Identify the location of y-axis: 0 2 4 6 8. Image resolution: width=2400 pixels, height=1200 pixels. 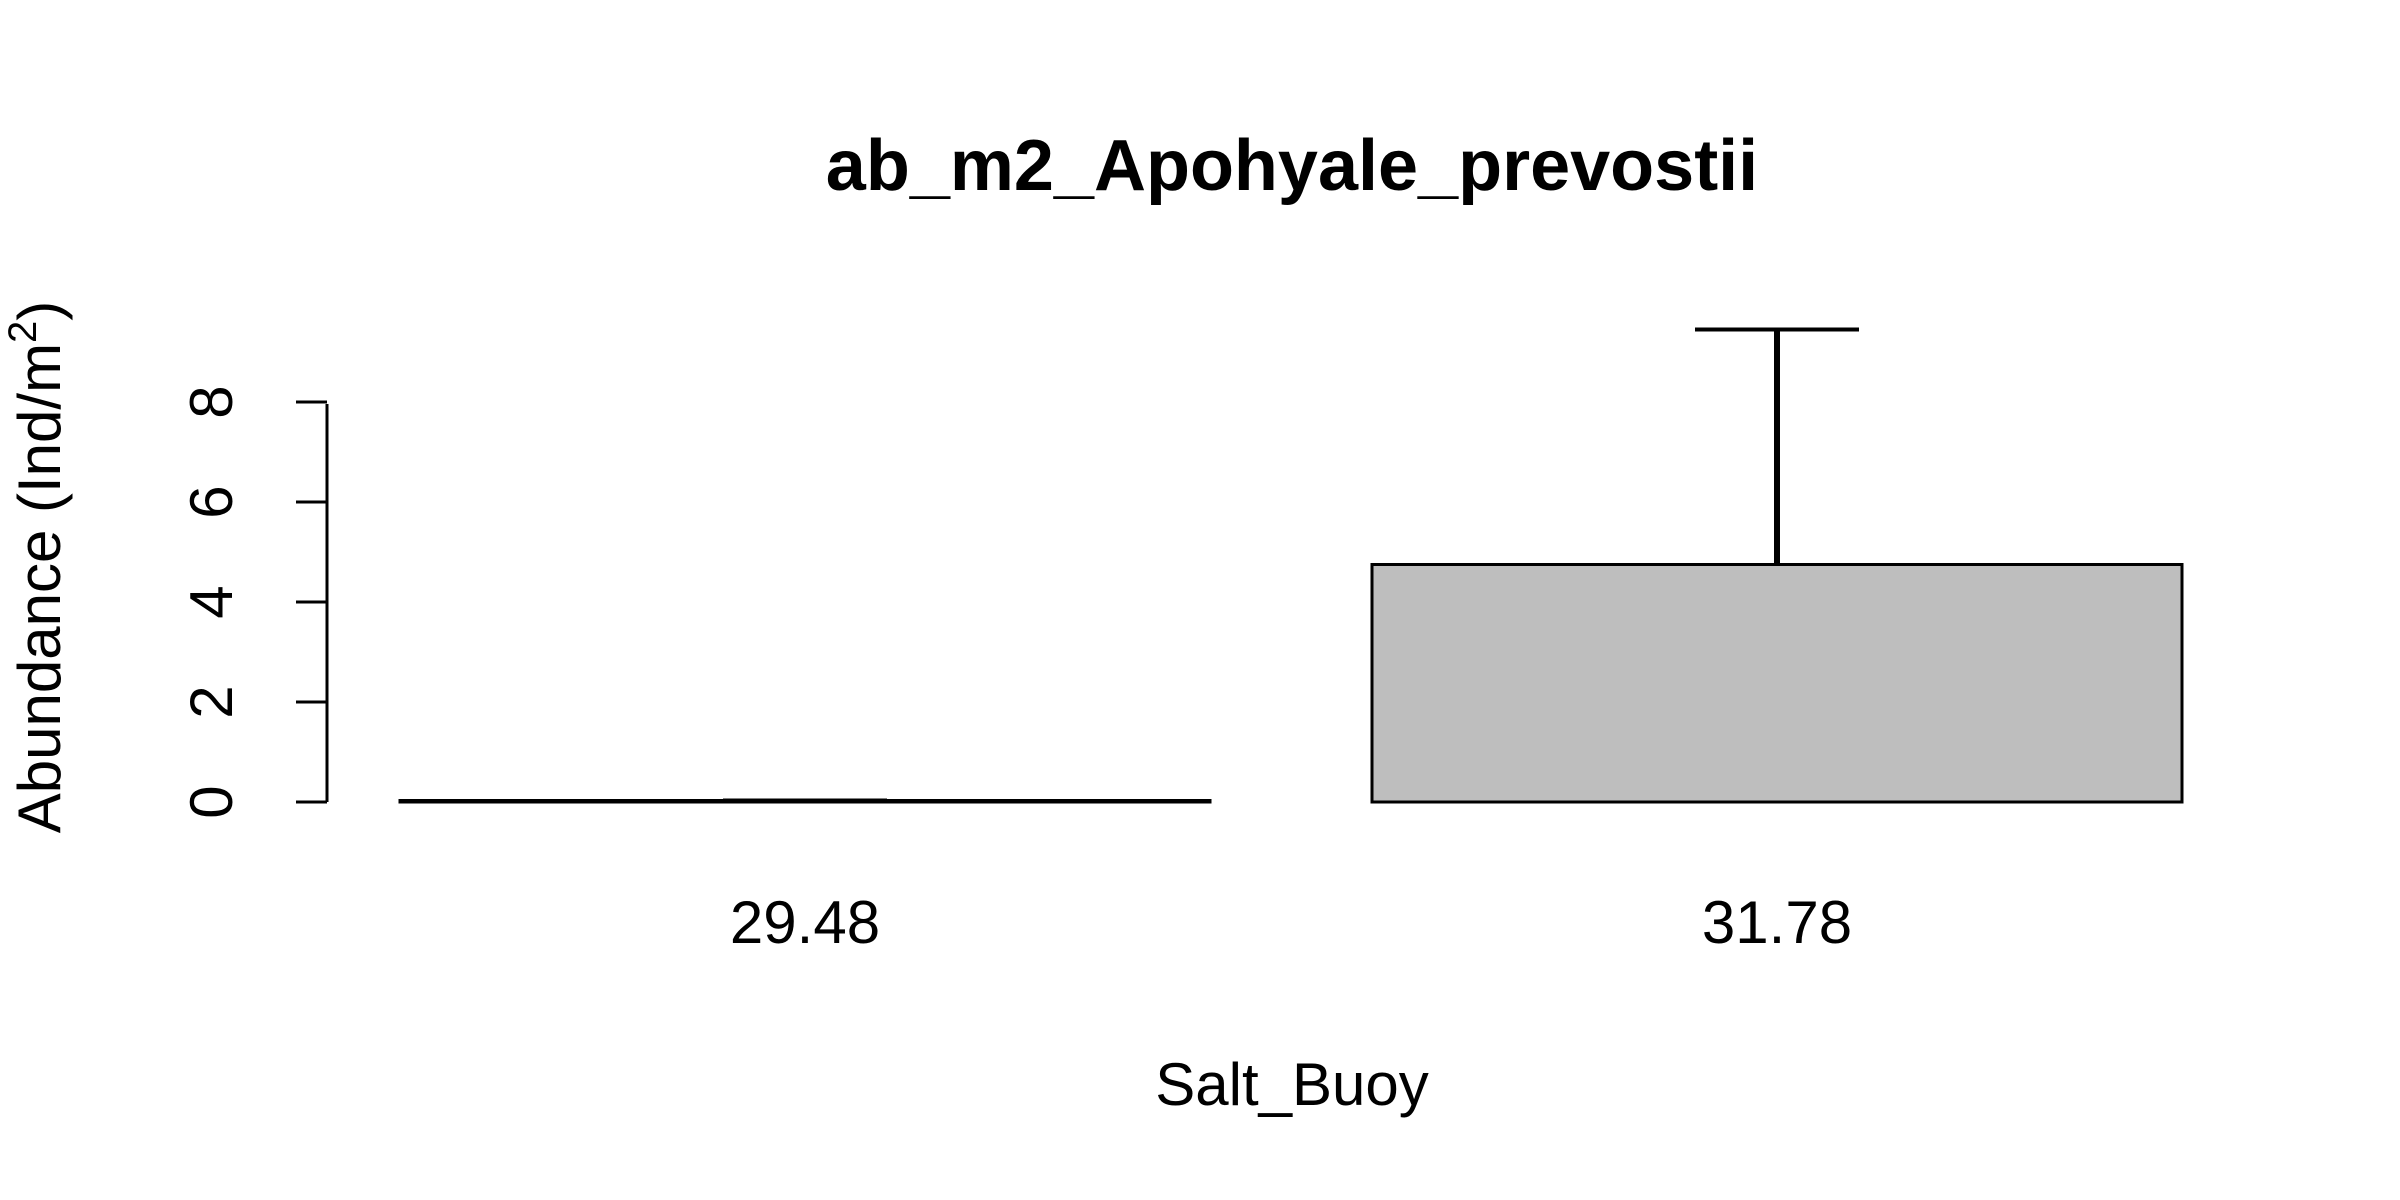
(253, 602).